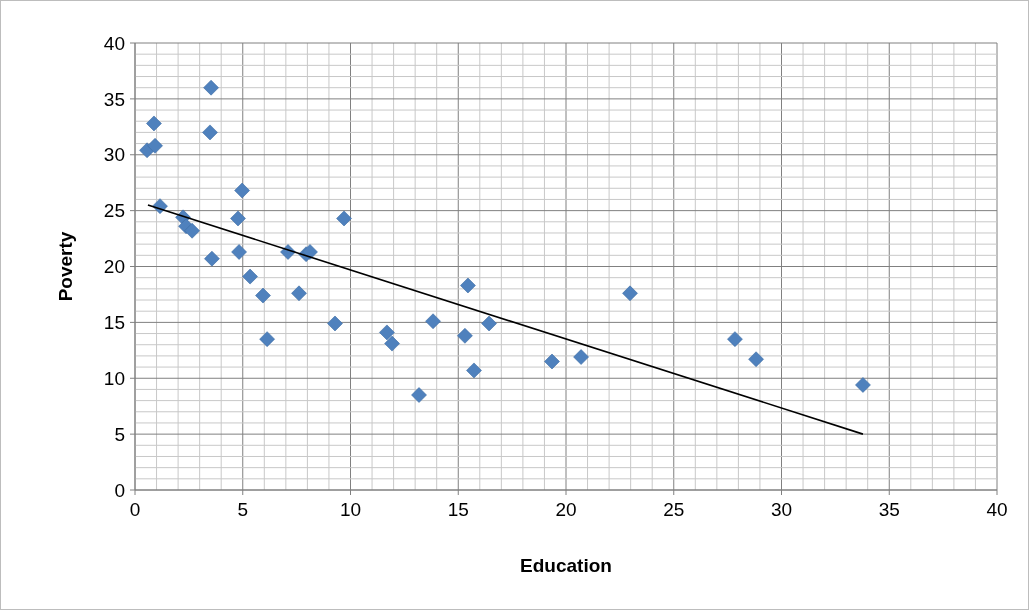  Describe the element at coordinates (65, 266) in the screenshot. I see `y-axis-title: Poverty` at that location.